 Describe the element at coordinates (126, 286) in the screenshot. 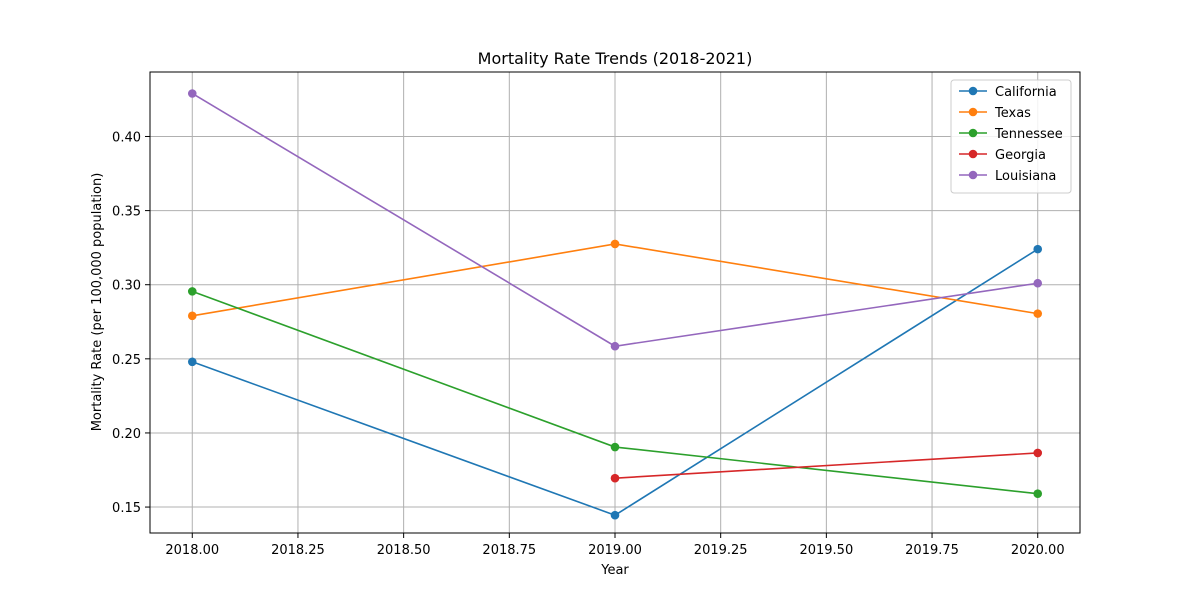

I see `y-tick-label: 0.30` at that location.